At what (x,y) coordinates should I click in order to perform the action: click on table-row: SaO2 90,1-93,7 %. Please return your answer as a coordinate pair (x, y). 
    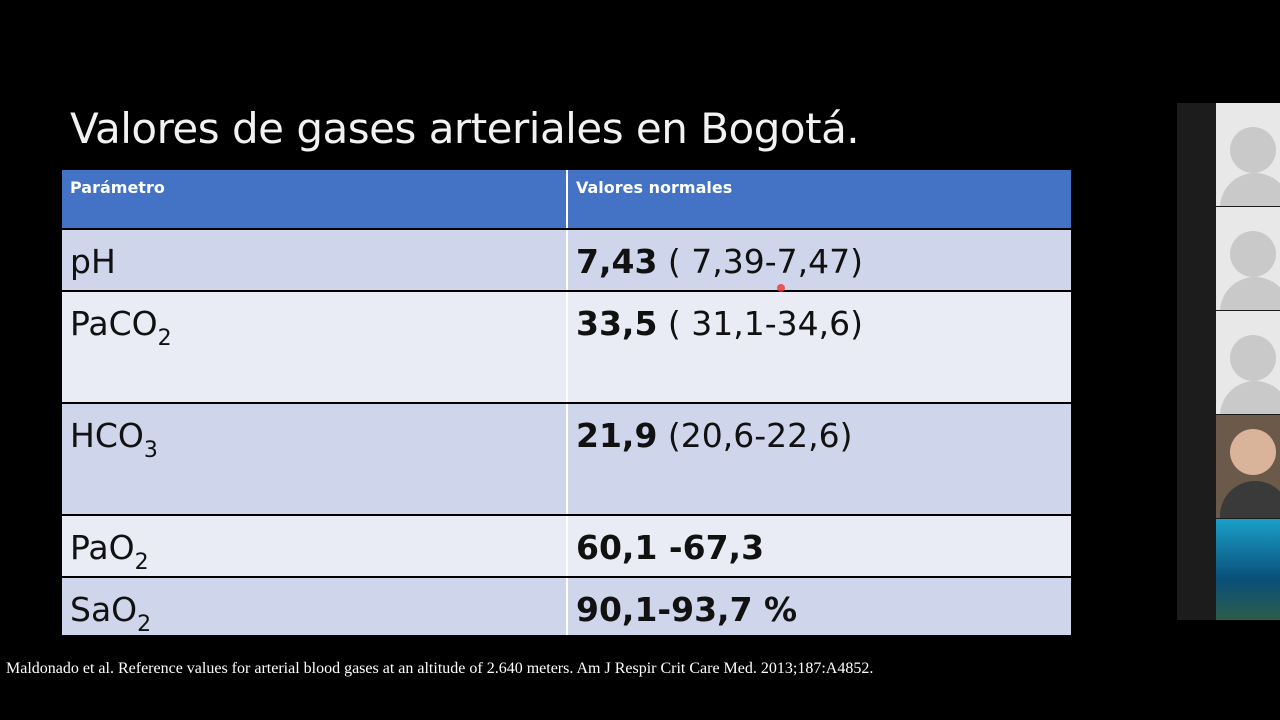
    Looking at the image, I should click on (566, 607).